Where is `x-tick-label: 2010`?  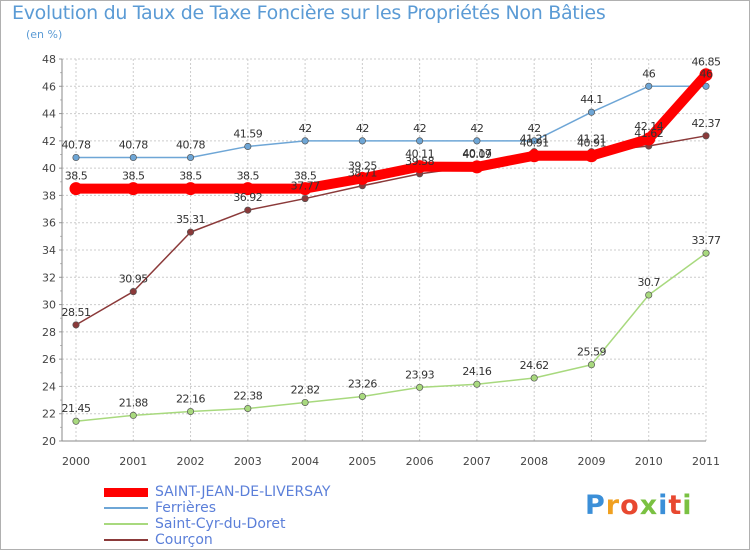
x-tick-label: 2010 is located at coordinates (649, 461).